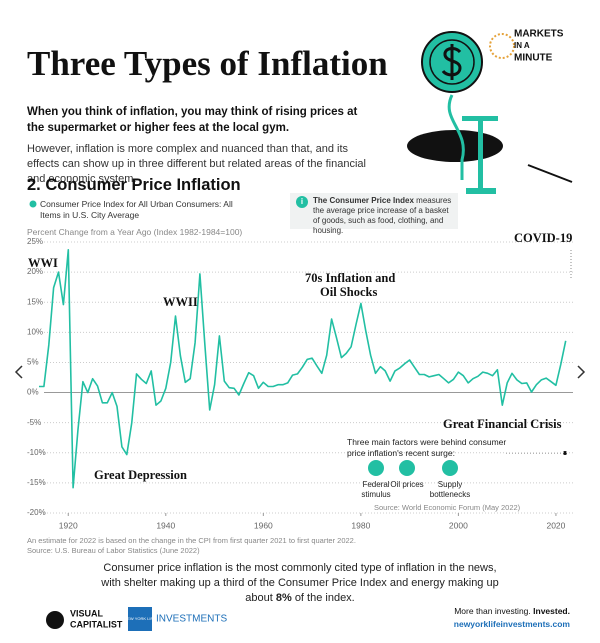  Describe the element at coordinates (87, 613) in the screenshot. I see `vc-text: VISUAL` at that location.